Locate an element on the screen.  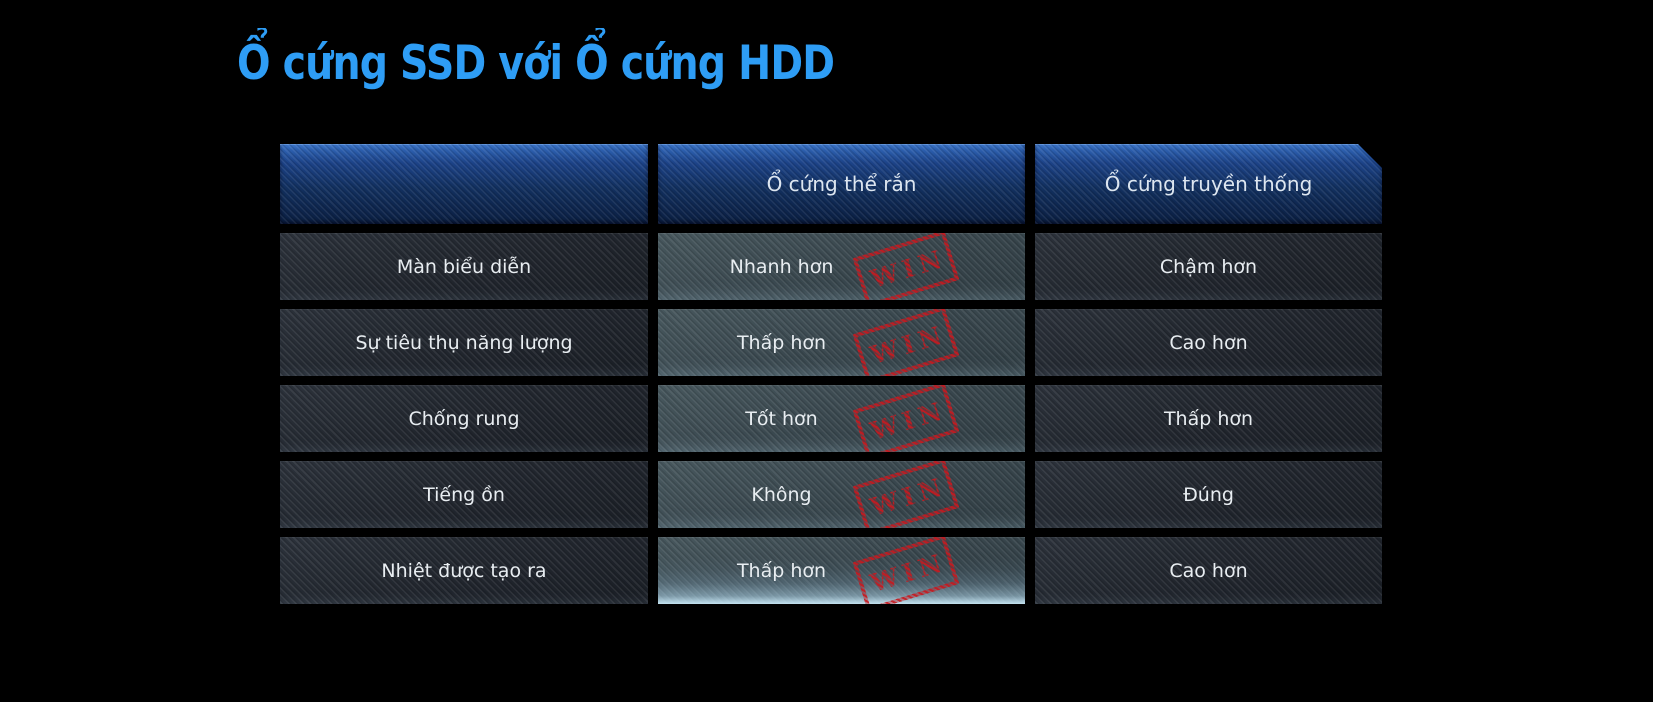
criterion-cell: Màn biểu diễn is located at coordinates (464, 266).